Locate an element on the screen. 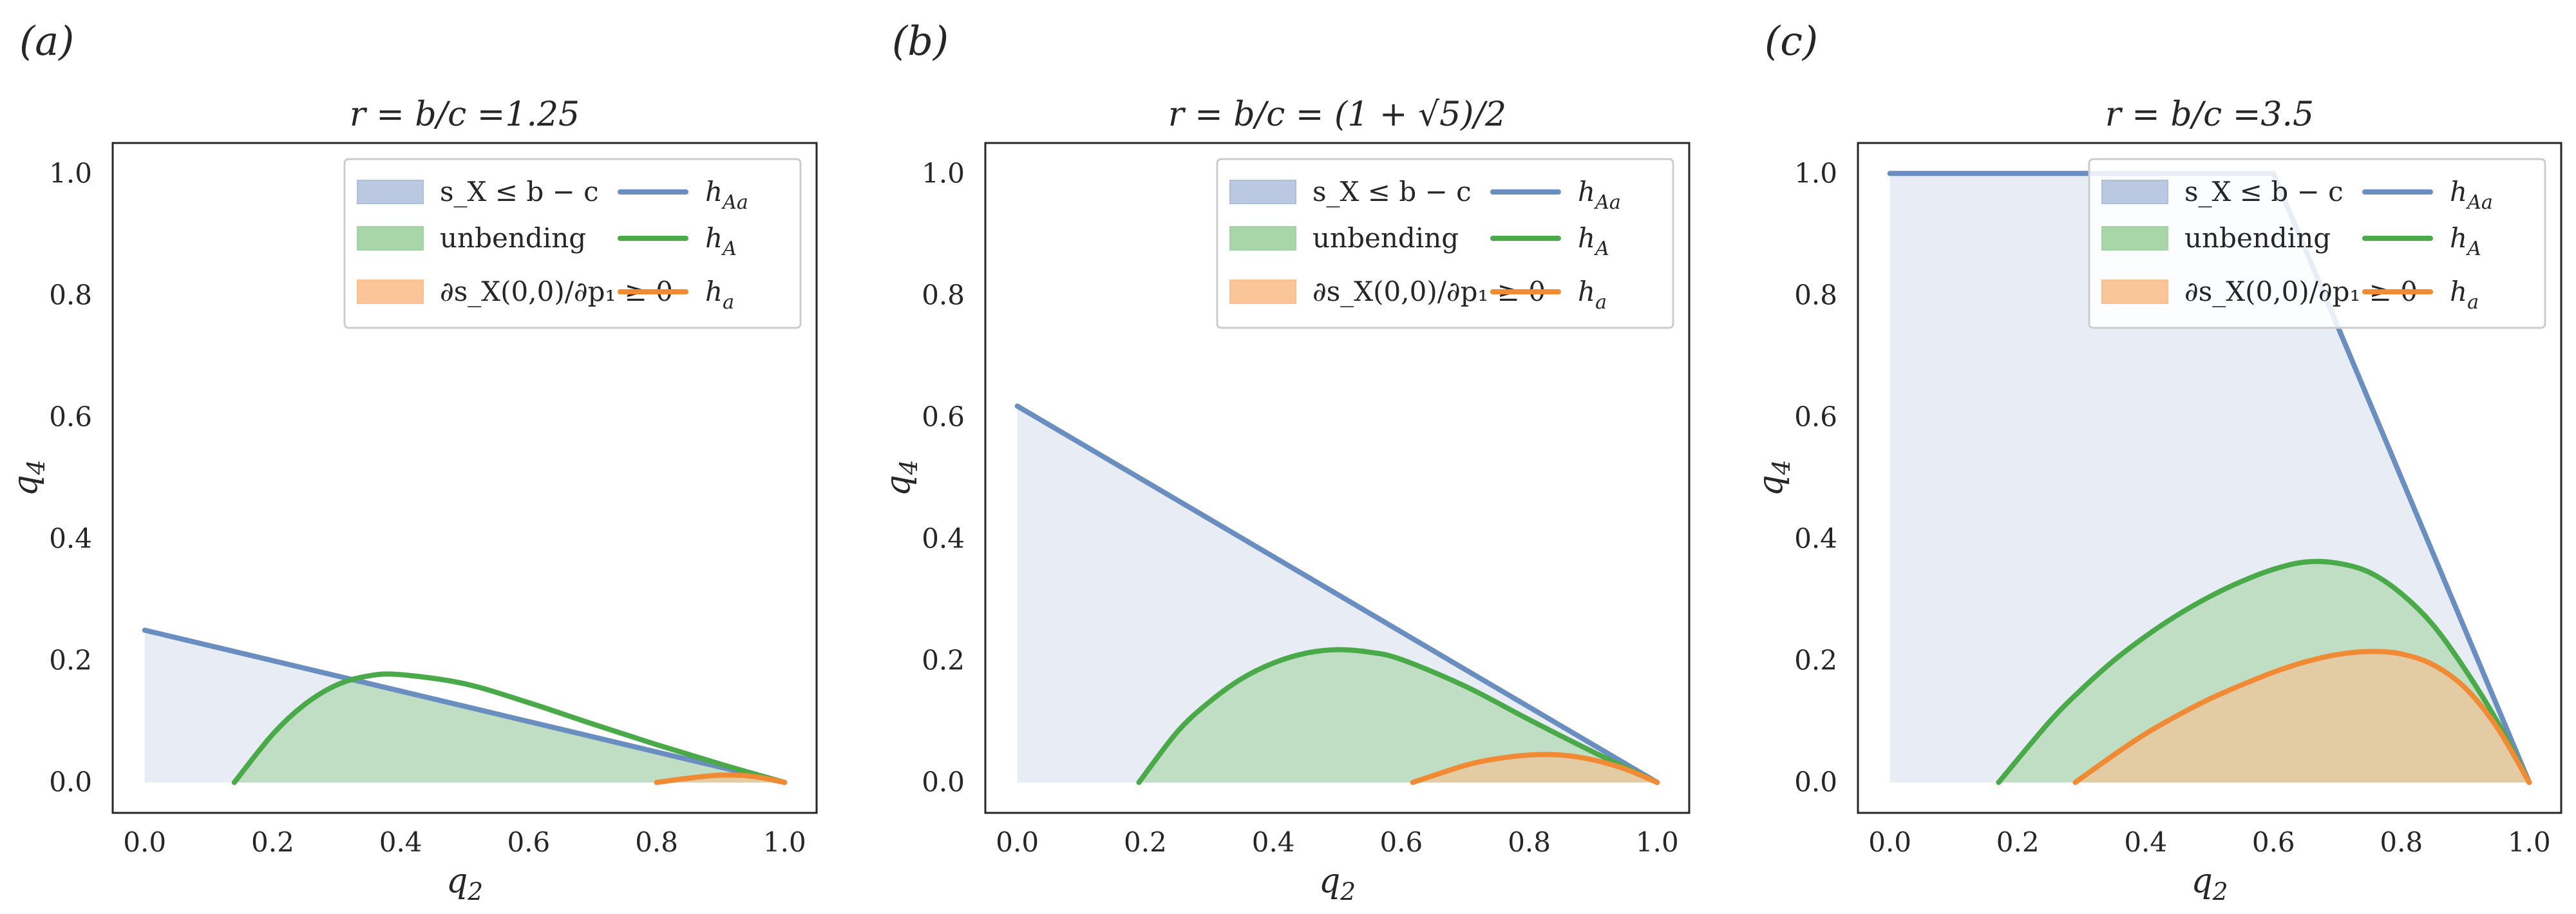 This screenshot has width=2576, height=914. chart-title: r = b/c = (1 + √5)/2 is located at coordinates (1337, 115).